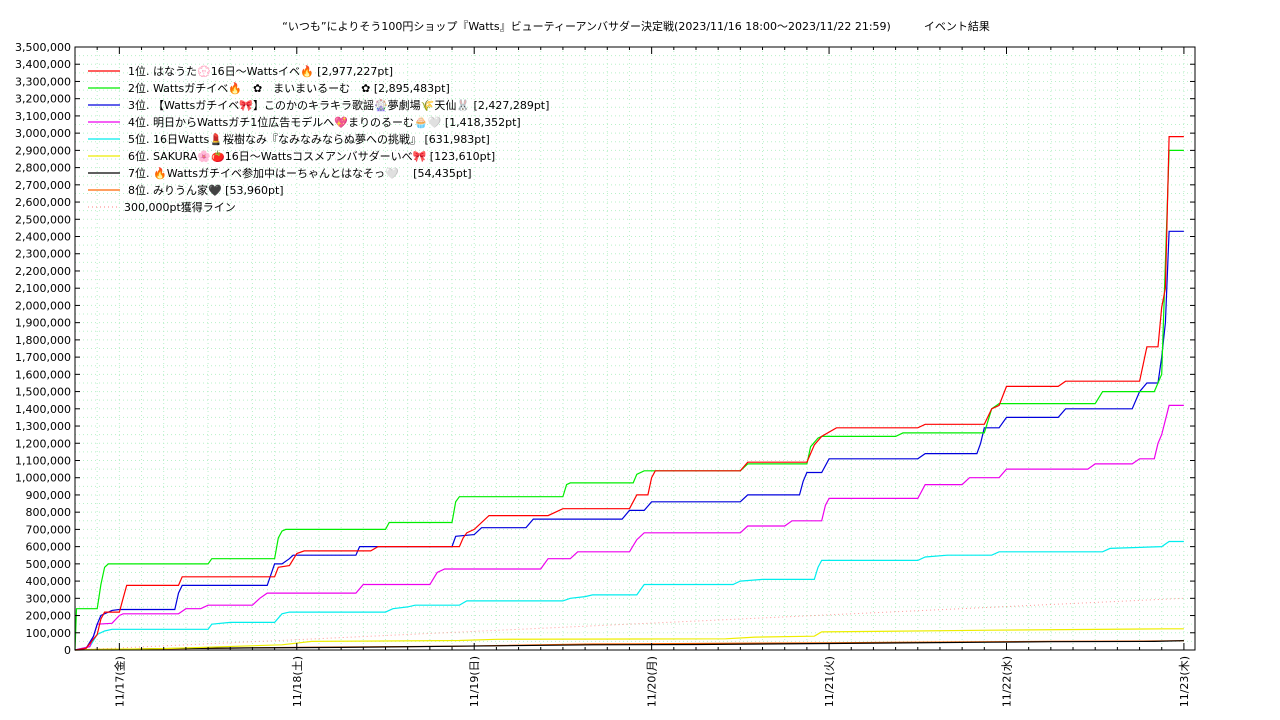 Image resolution: width=1280 pixels, height=720 pixels. I want to click on y-tick-label: 2,700,000, so click(43, 185).